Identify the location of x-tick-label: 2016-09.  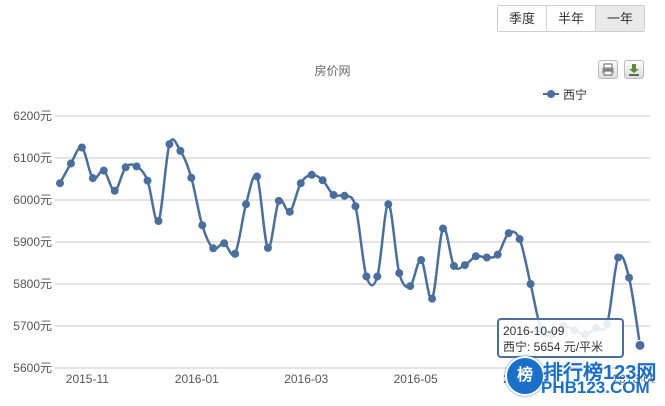
(635, 379).